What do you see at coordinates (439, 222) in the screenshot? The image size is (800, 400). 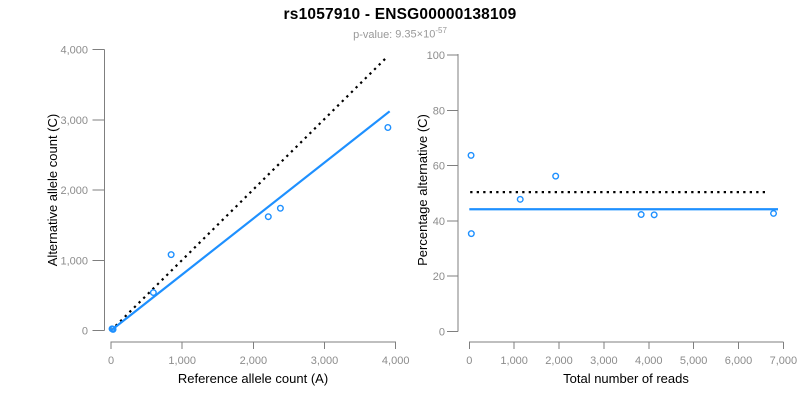 I see `y-tick-label: 40` at bounding box center [439, 222].